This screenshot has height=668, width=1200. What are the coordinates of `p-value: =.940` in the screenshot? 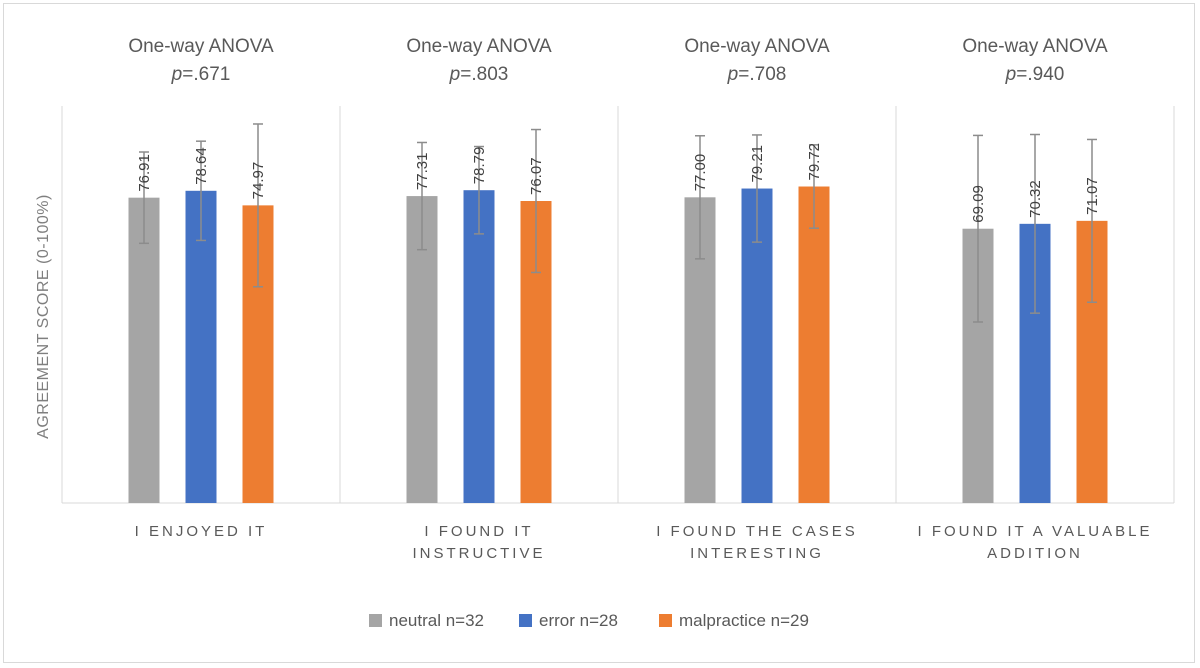 It's located at (1040, 74).